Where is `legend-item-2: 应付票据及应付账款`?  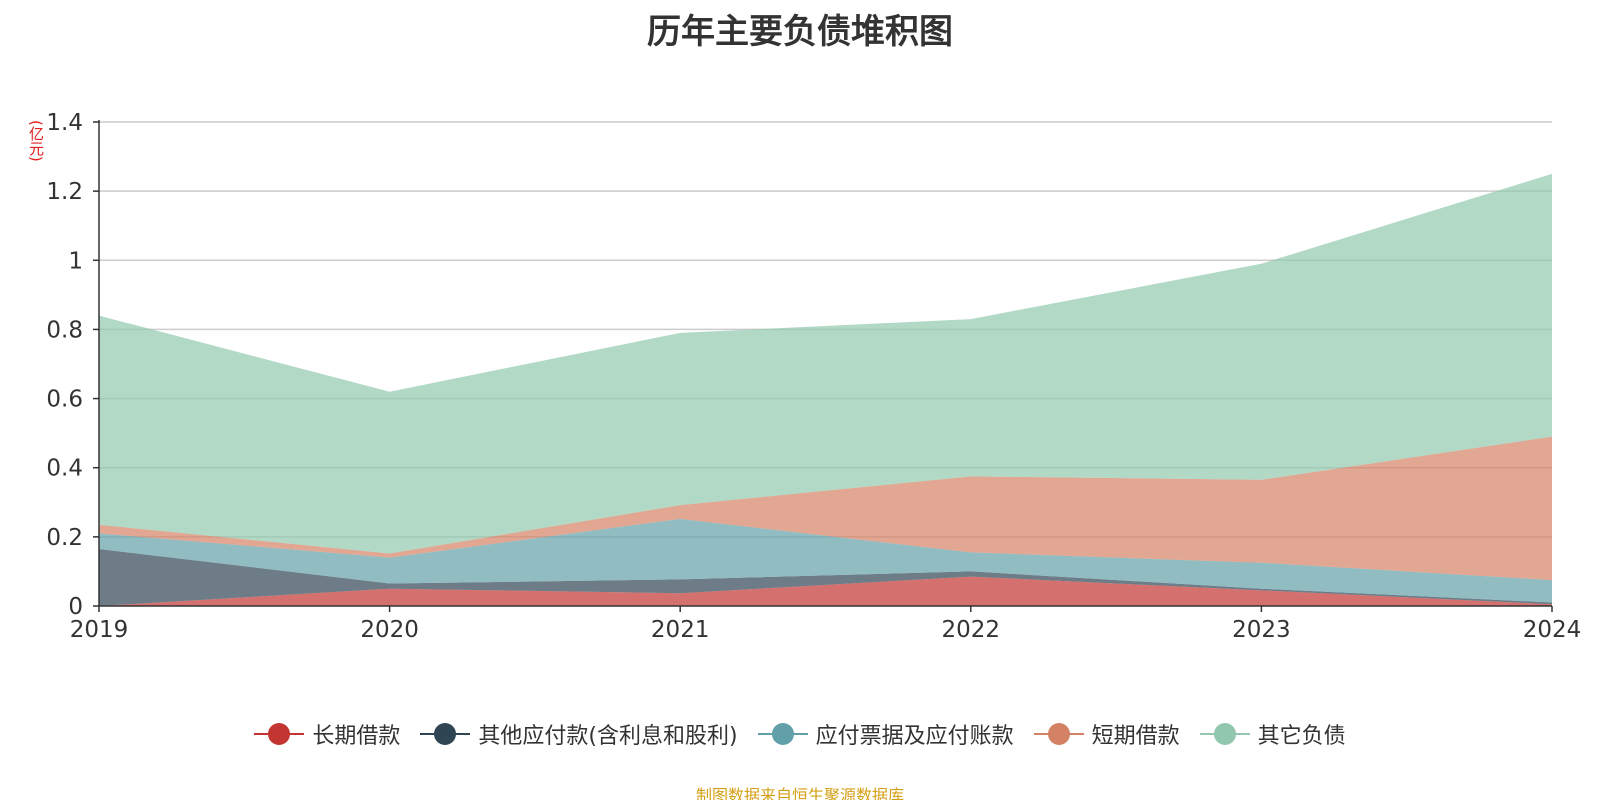
legend-item-2: 应付票据及应付账款 is located at coordinates (885, 734).